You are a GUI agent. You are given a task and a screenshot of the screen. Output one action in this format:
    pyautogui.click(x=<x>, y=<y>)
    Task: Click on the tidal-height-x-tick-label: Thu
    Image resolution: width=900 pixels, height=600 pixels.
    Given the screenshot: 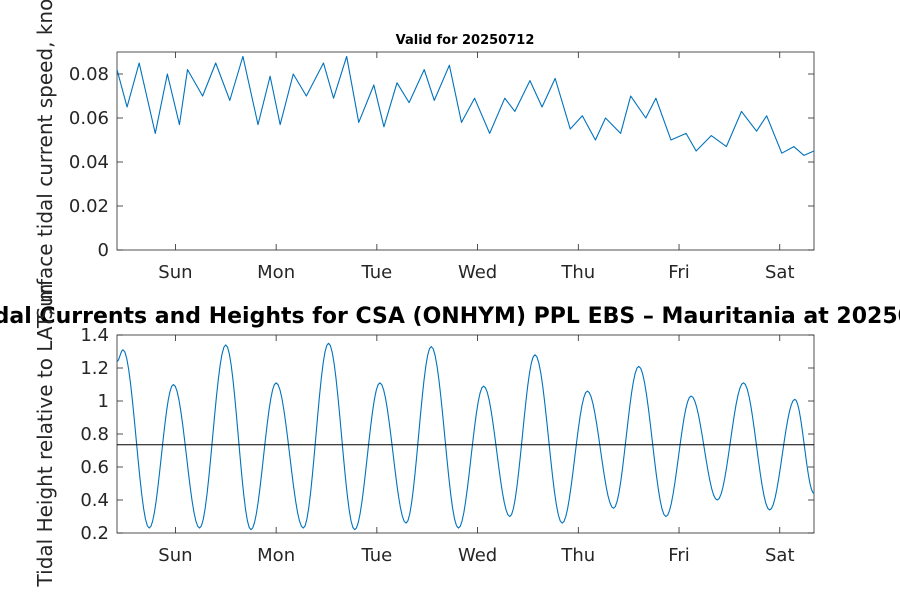 What is the action you would take?
    pyautogui.click(x=577, y=555)
    